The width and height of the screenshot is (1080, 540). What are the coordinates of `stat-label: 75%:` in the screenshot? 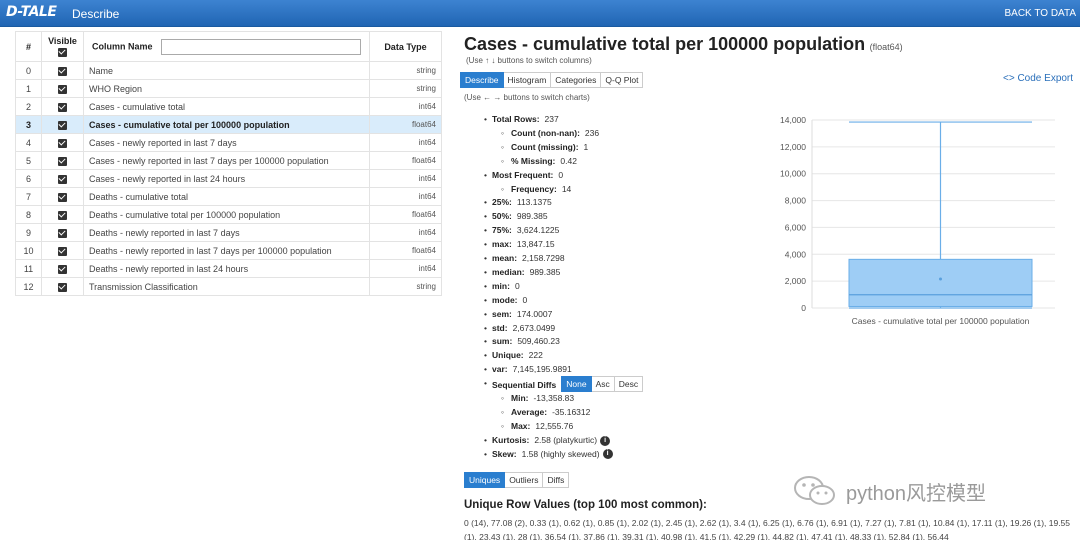 It's located at (502, 230).